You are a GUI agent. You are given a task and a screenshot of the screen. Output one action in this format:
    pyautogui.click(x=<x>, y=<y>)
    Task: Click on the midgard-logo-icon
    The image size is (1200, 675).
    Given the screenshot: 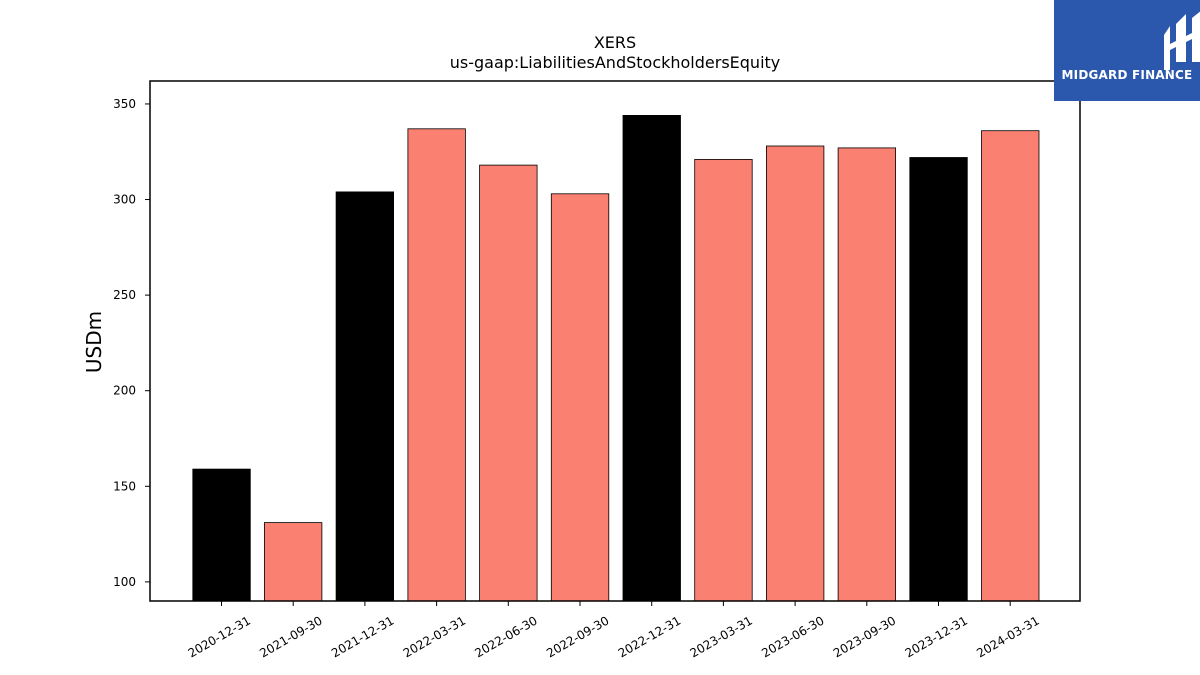 What is the action you would take?
    pyautogui.click(x=1182, y=40)
    